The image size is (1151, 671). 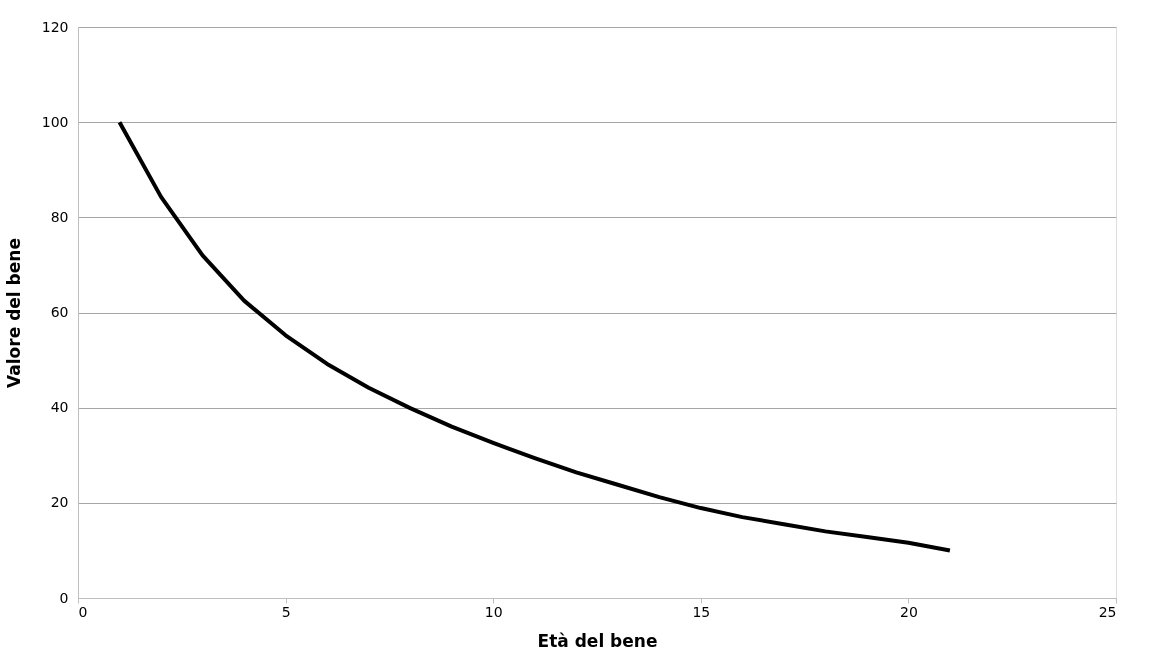 What do you see at coordinates (83, 611) in the screenshot?
I see `x-tick-label: 0` at bounding box center [83, 611].